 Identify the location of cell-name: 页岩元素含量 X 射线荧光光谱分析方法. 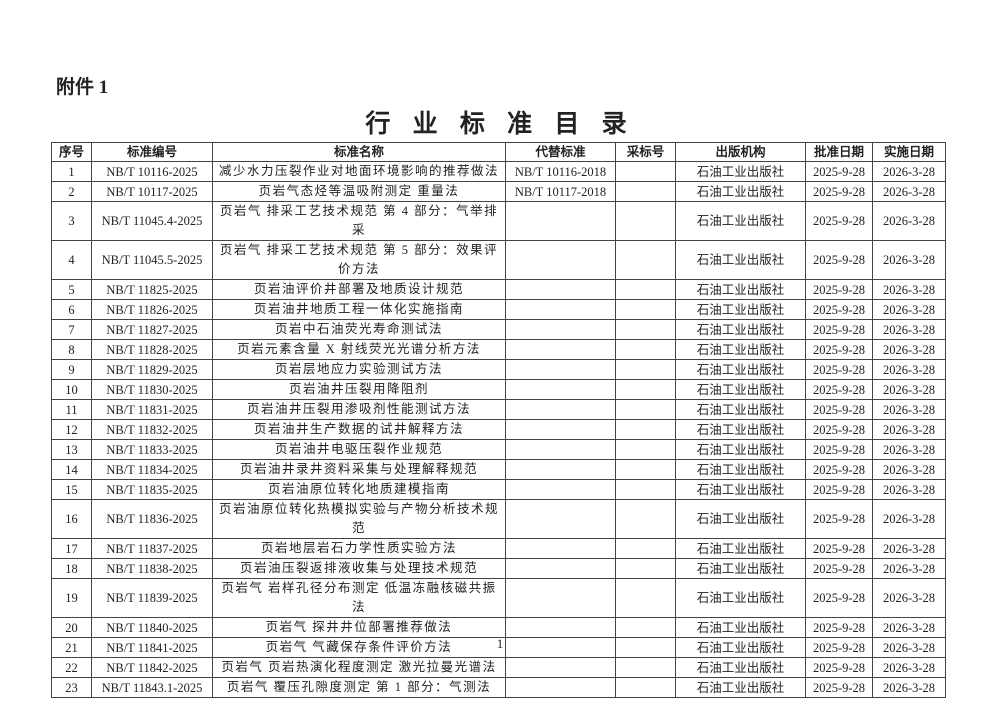
(359, 349).